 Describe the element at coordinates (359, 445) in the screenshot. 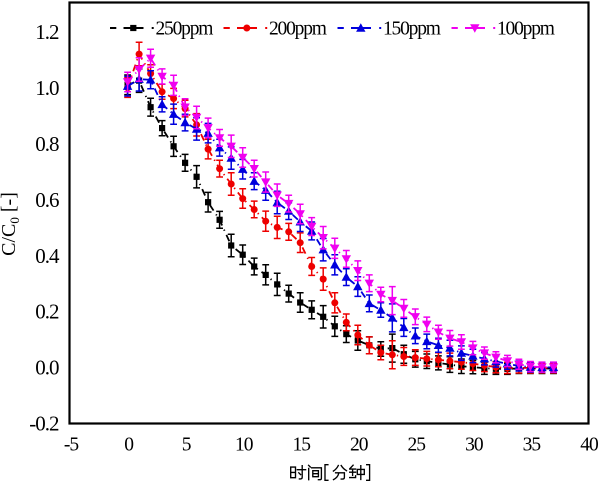

I see `svg-text: 20` at that location.